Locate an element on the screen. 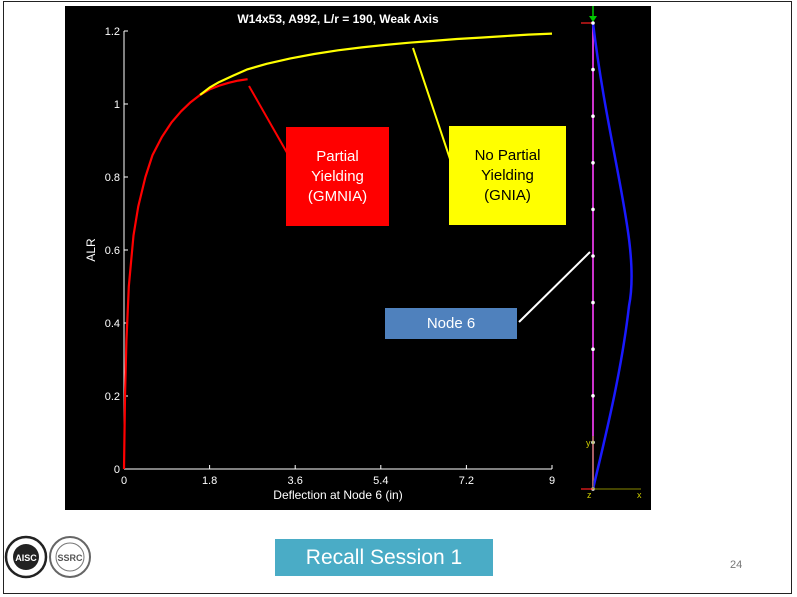 This screenshot has height=597, width=797. deflected-shape-curve is located at coordinates (612, 256).